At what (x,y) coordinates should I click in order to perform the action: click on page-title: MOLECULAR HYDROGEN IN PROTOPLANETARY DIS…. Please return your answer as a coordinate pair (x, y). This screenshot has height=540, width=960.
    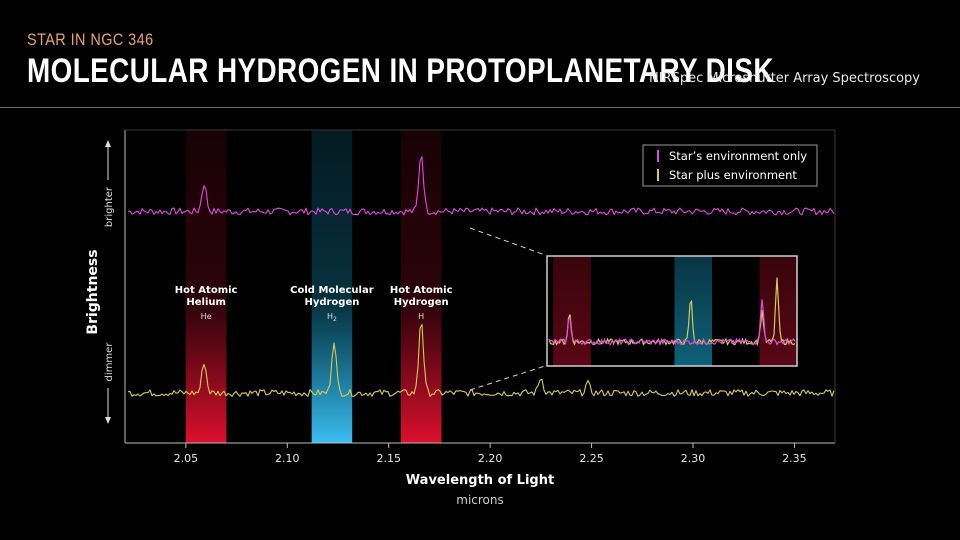
    Looking at the image, I should click on (400, 71).